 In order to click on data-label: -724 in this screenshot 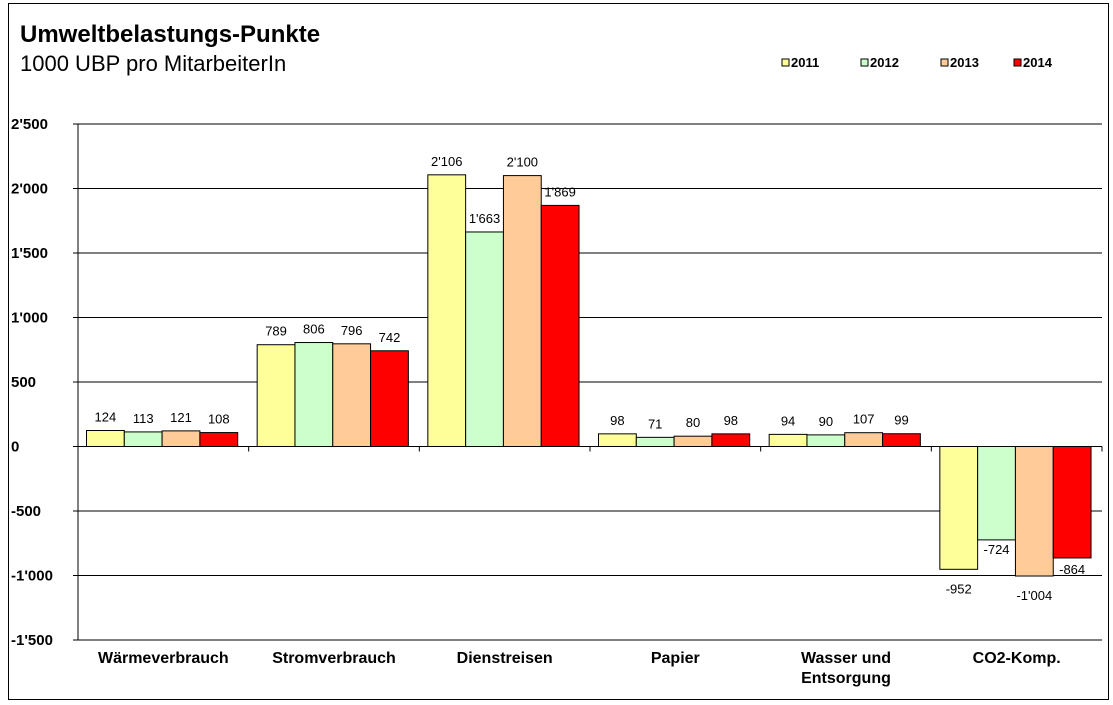, I will do `click(997, 549)`.